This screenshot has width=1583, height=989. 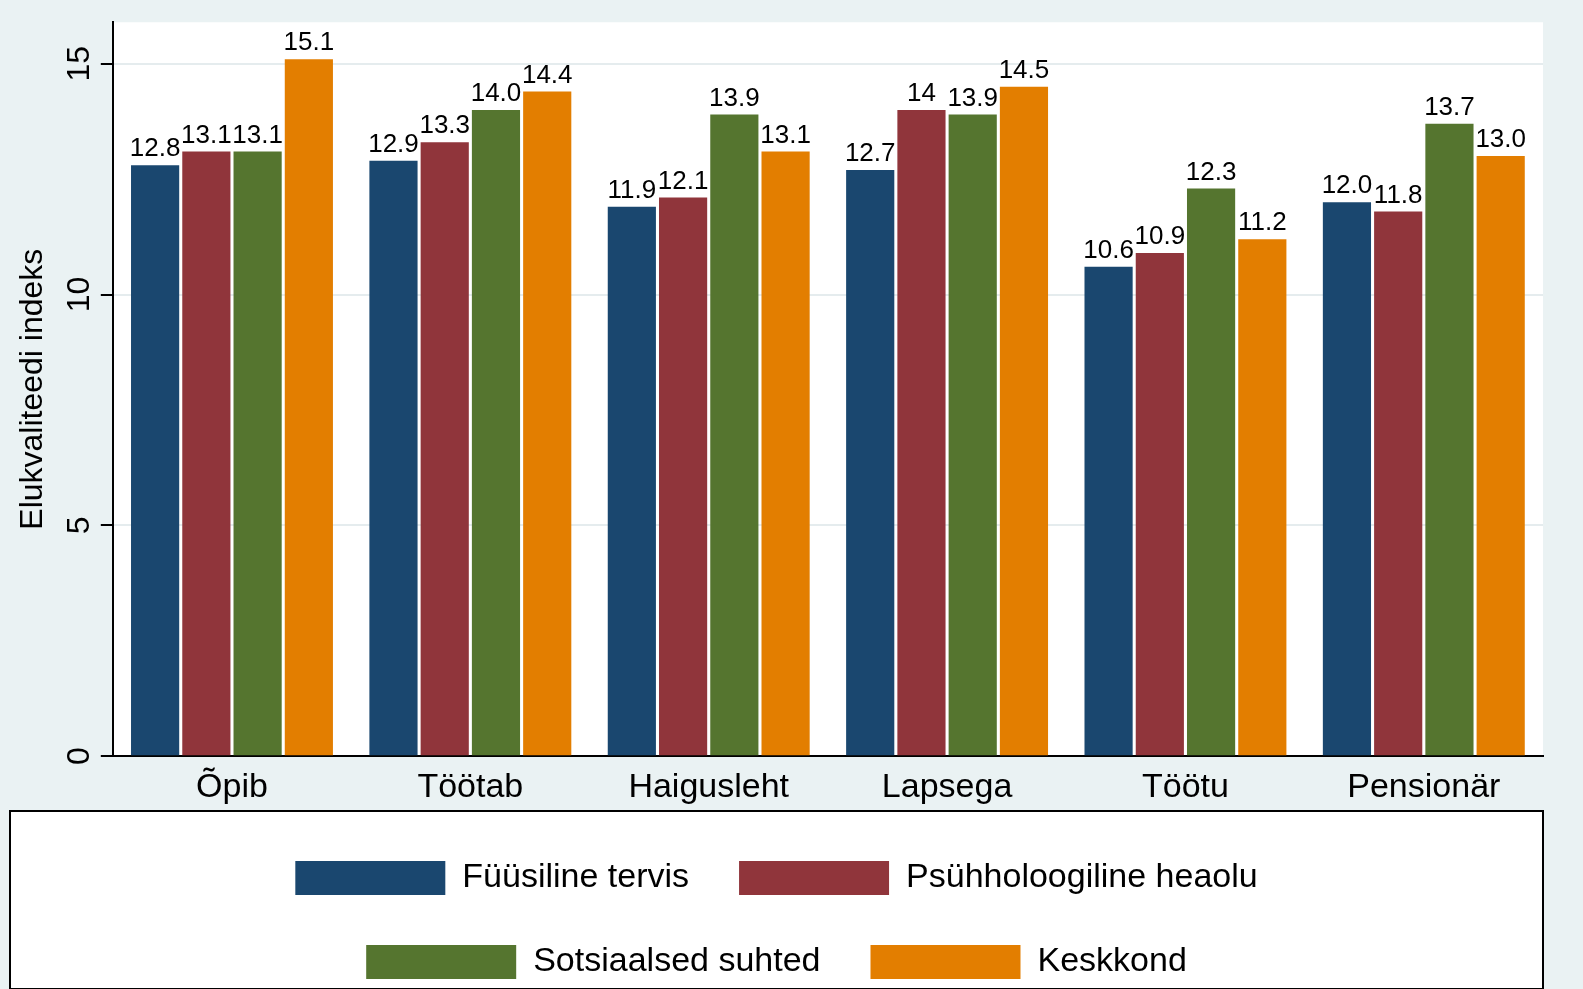 What do you see at coordinates (947, 784) in the screenshot?
I see `x-tick-label: Lapsega` at bounding box center [947, 784].